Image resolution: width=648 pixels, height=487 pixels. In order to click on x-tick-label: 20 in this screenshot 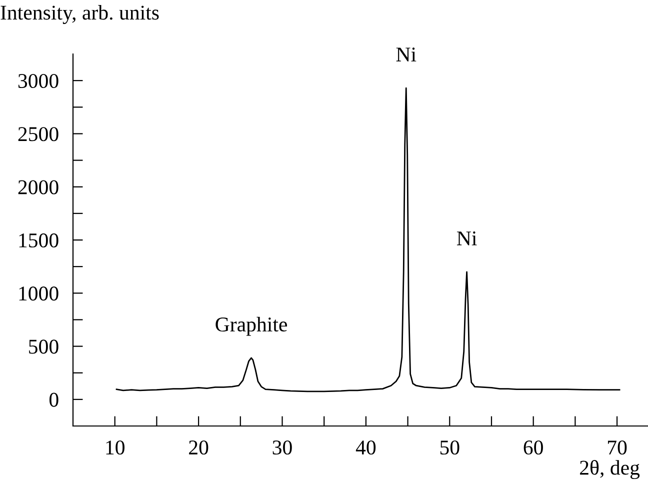, I will do `click(198, 447)`.